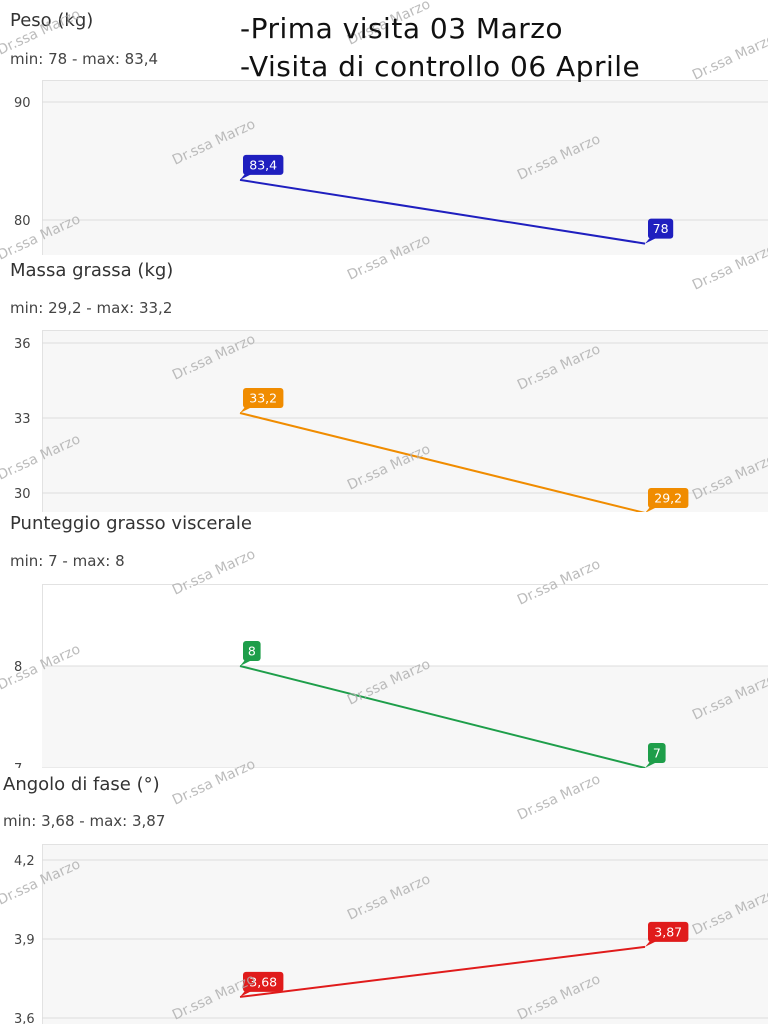 The width and height of the screenshot is (768, 1024). Describe the element at coordinates (52, 20) in the screenshot. I see `chart-title: Peso (kg)` at that location.